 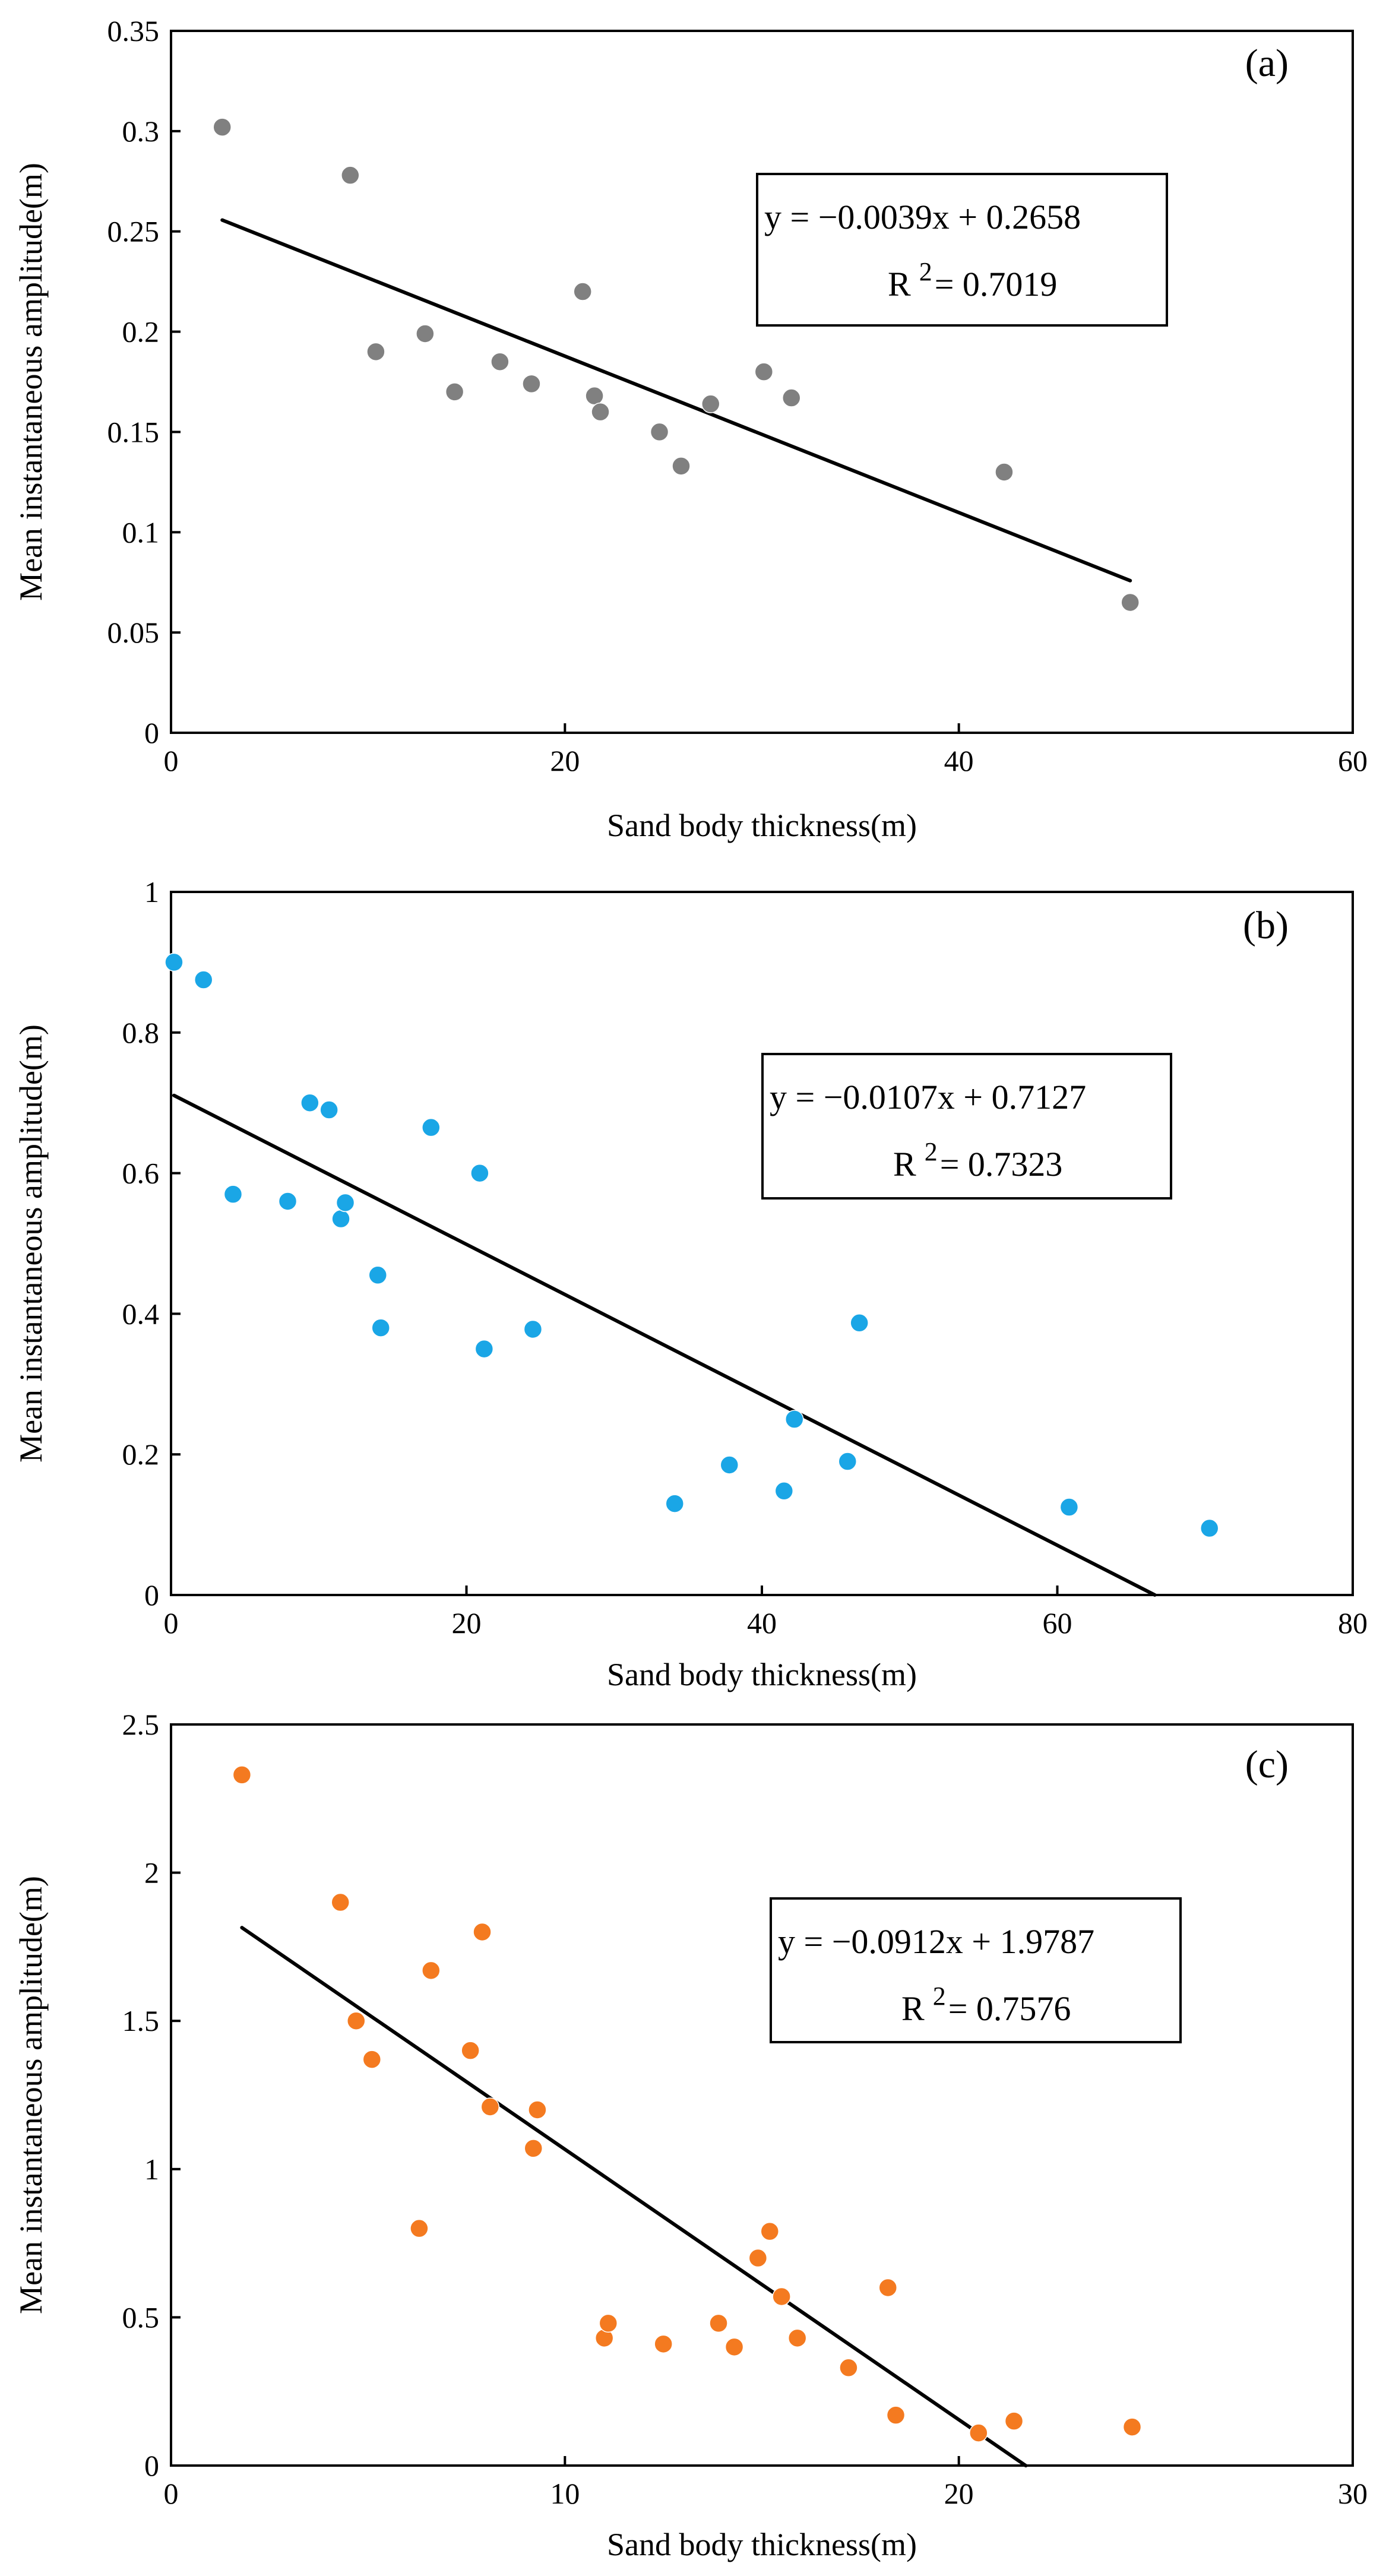 What do you see at coordinates (141, 1032) in the screenshot?
I see `y-tick-label: 0.8` at bounding box center [141, 1032].